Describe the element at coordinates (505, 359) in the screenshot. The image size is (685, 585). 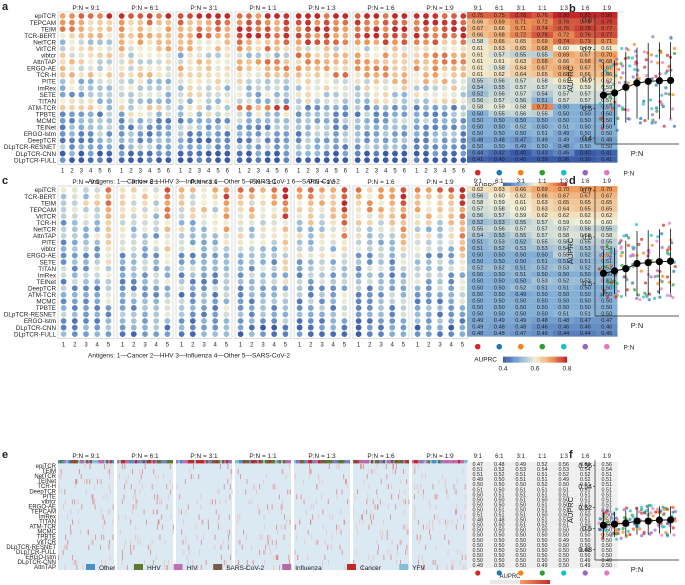
I see `colorbar-c` at that location.